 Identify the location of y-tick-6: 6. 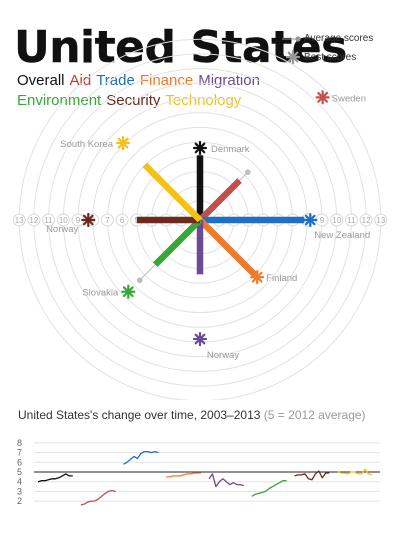
(19, 462).